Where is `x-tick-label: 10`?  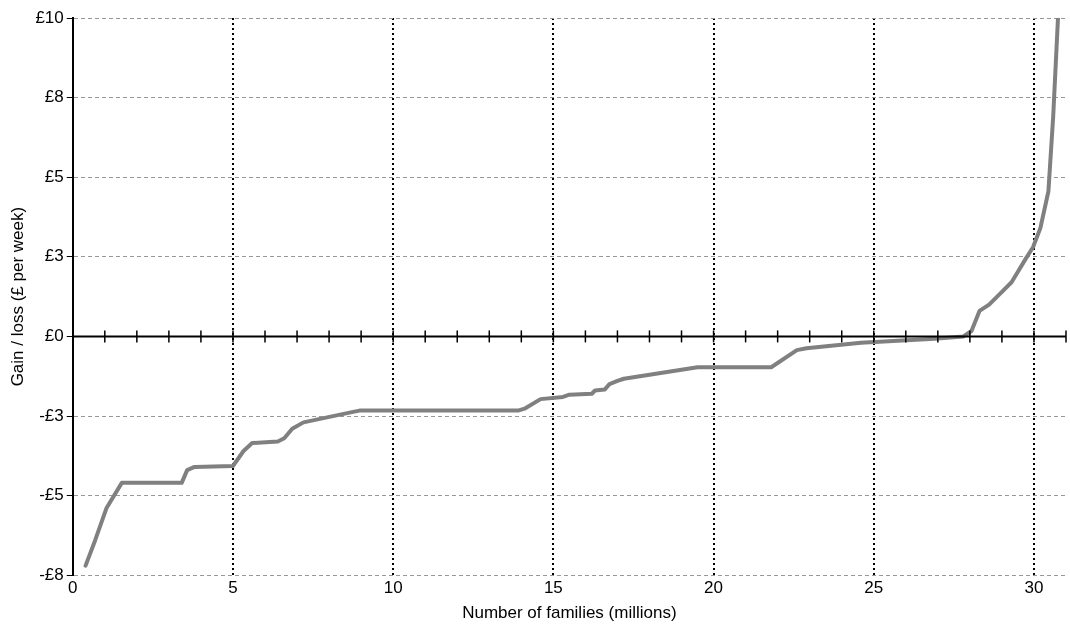 x-tick-label: 10 is located at coordinates (393, 588).